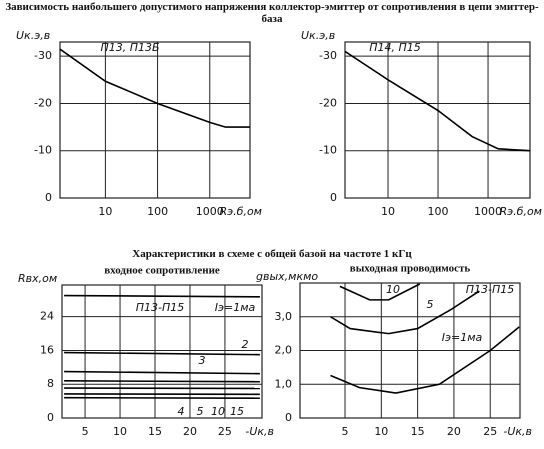  Describe the element at coordinates (237, 411) in the screenshot. I see `curve-label: 15` at that location.